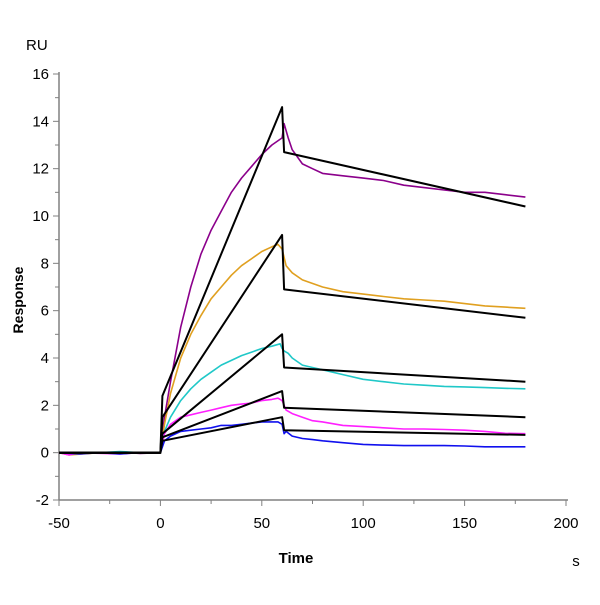 This screenshot has height=605, width=600. Describe the element at coordinates (40, 216) in the screenshot. I see `y-tick-label: 10` at that location.